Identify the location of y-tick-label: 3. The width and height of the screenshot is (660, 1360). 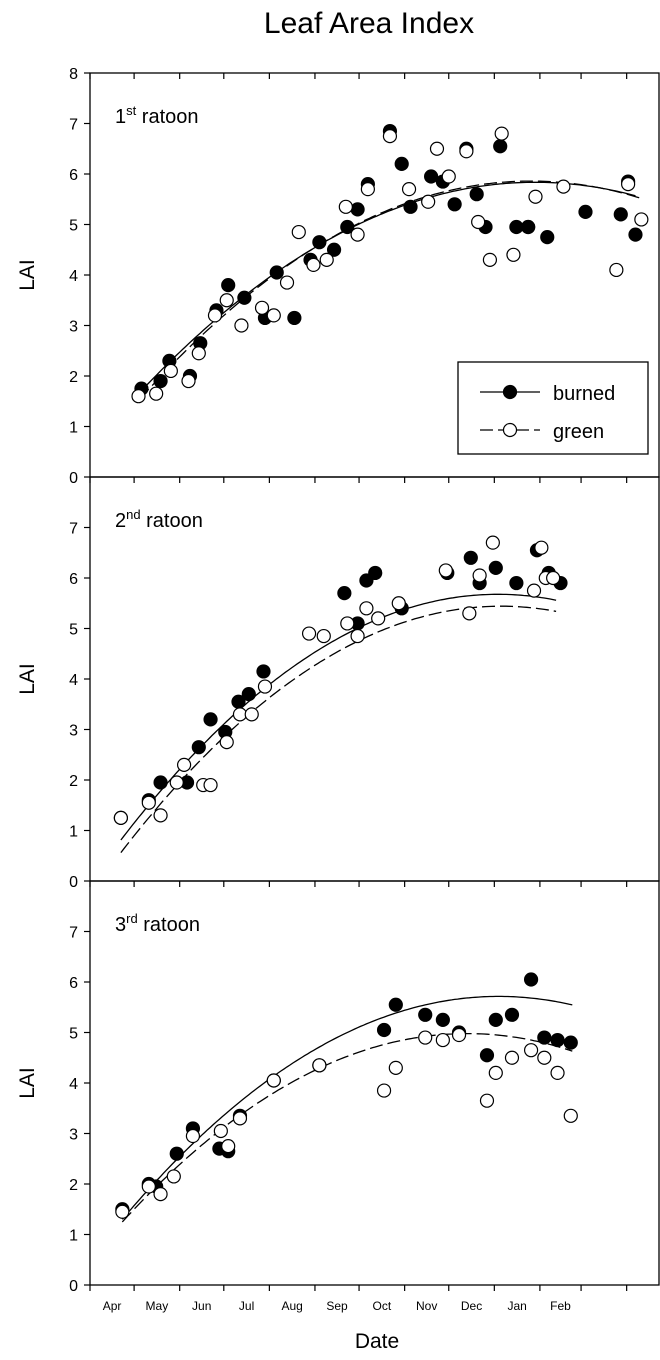
(73, 327).